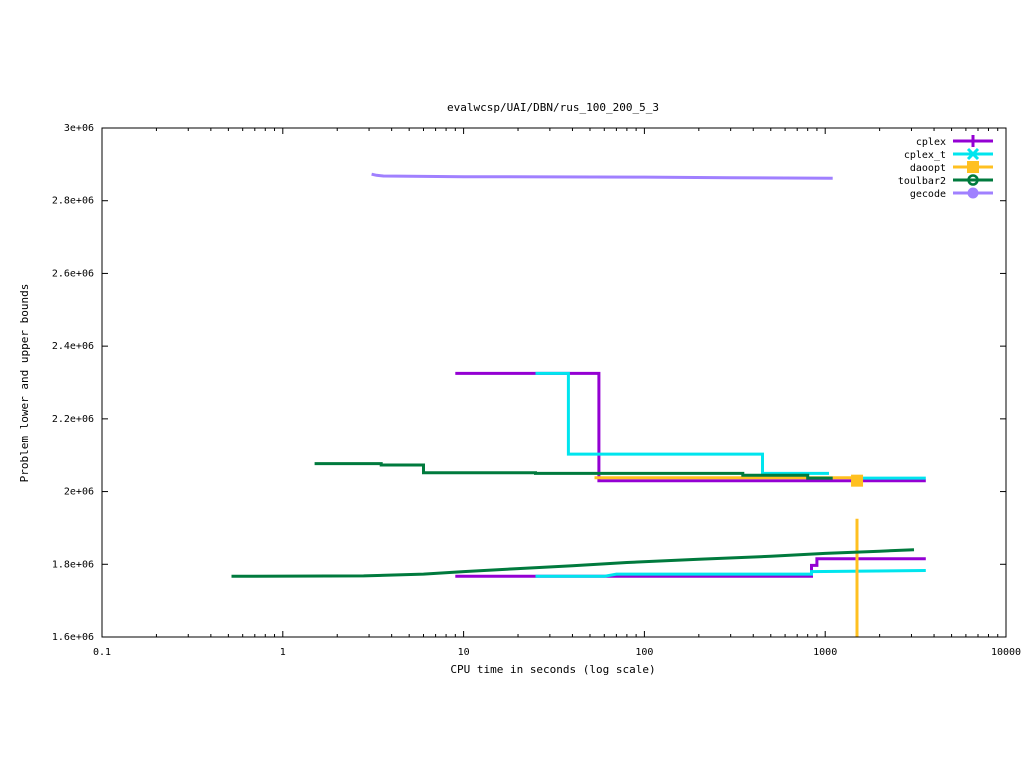 This screenshot has width=1024, height=768. Describe the element at coordinates (973, 193) in the screenshot. I see `legend-marker-disc` at that location.